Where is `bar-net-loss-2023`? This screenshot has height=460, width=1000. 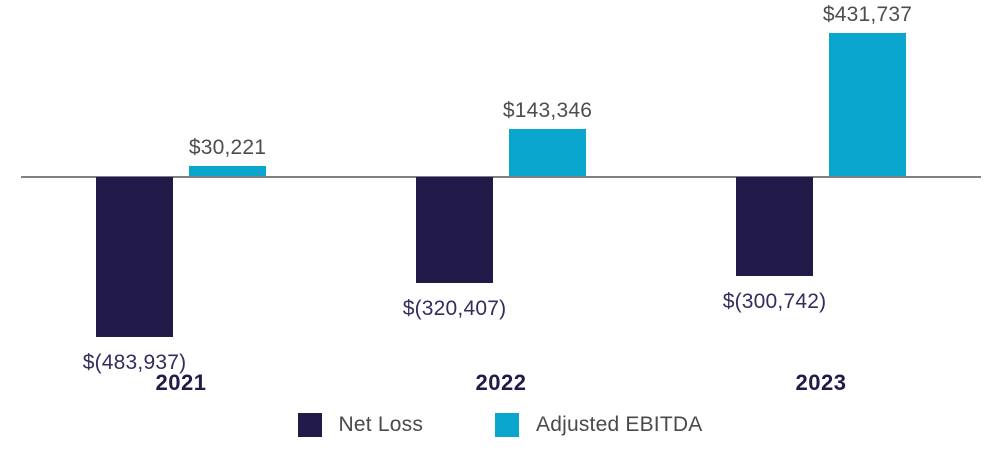 bar-net-loss-2023 is located at coordinates (774, 226).